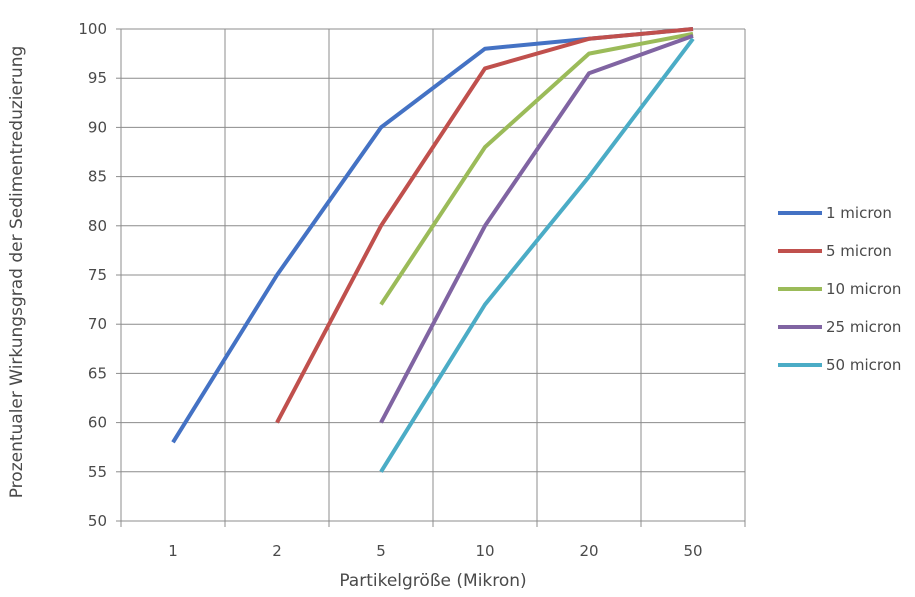  I want to click on legend-label: 25 micron, so click(863, 327).